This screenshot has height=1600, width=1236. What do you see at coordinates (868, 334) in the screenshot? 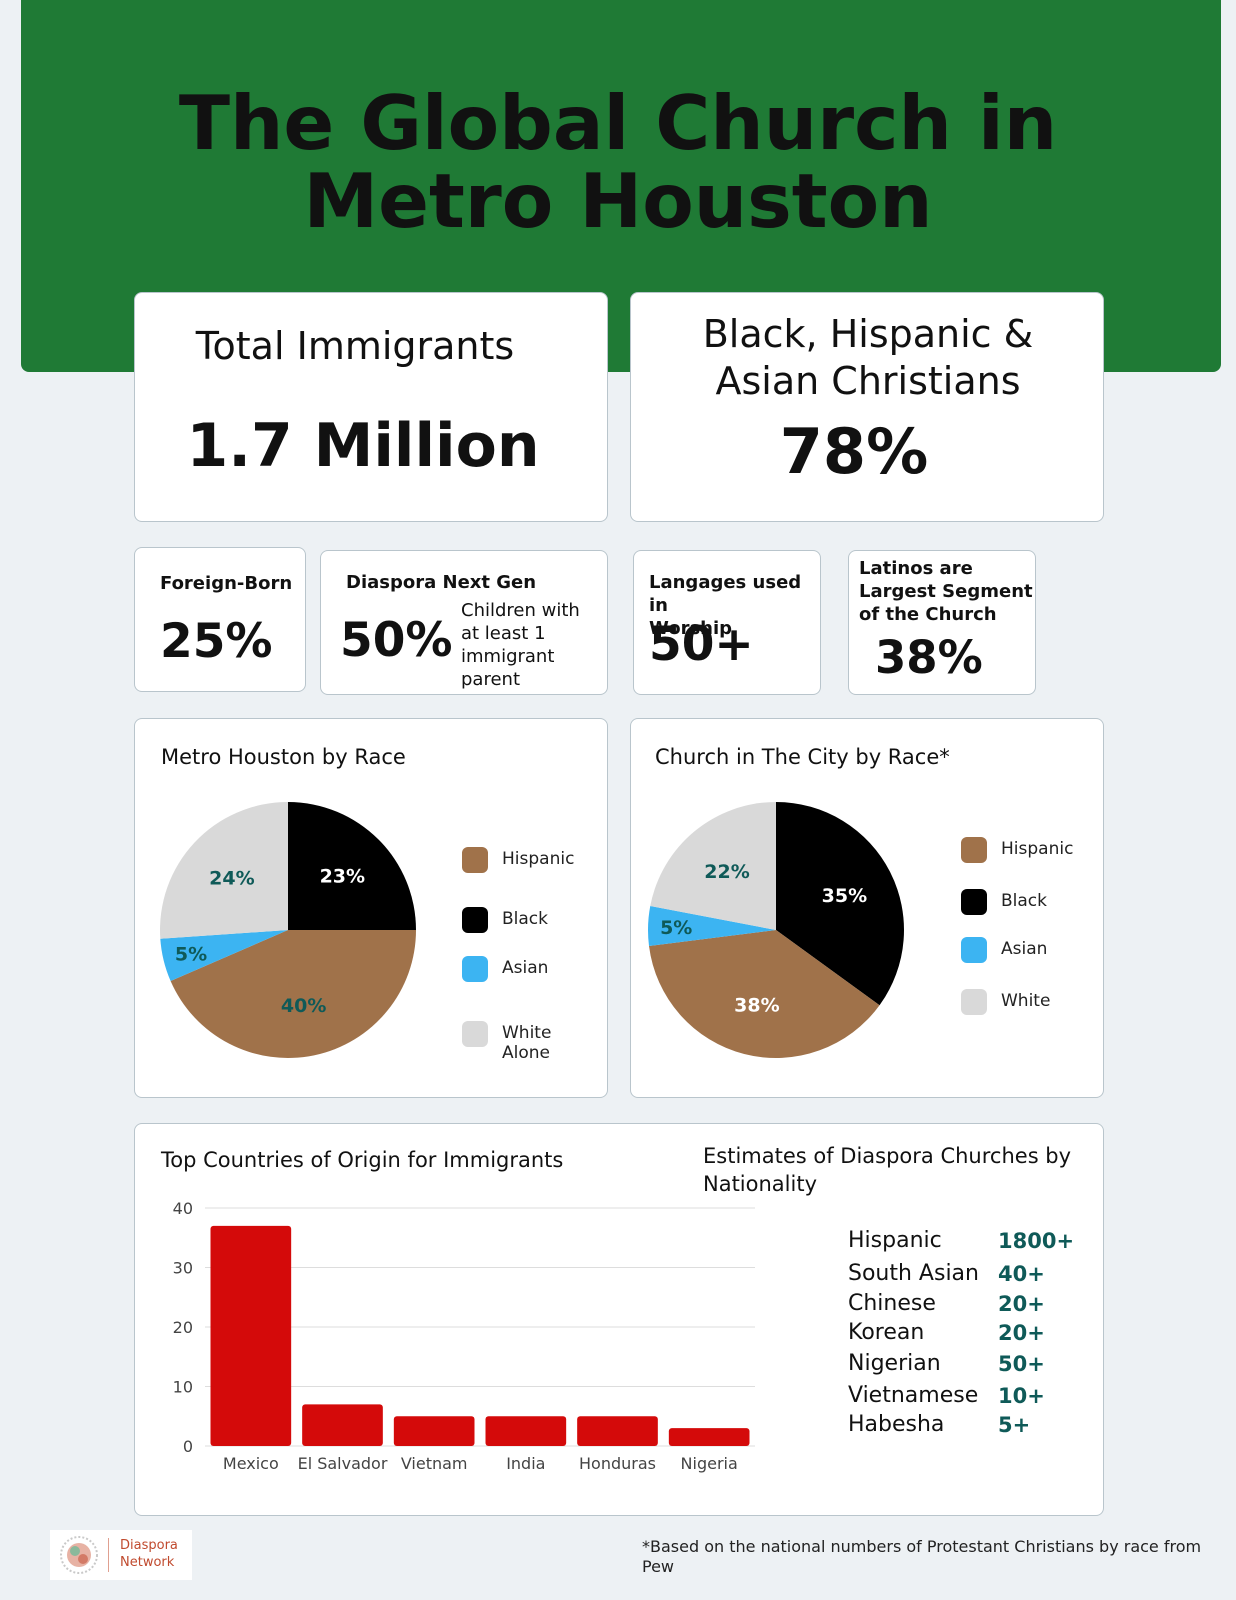
I see `christians-label-line-1: Black, Hispanic &` at bounding box center [868, 334].